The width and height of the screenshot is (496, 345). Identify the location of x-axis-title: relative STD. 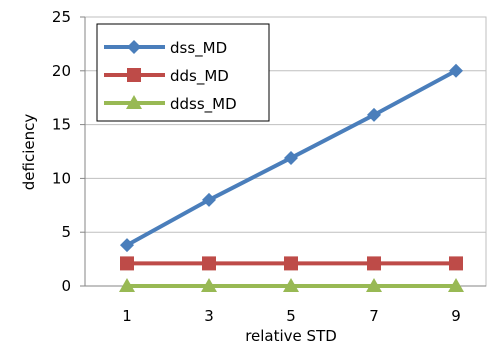
(291, 336).